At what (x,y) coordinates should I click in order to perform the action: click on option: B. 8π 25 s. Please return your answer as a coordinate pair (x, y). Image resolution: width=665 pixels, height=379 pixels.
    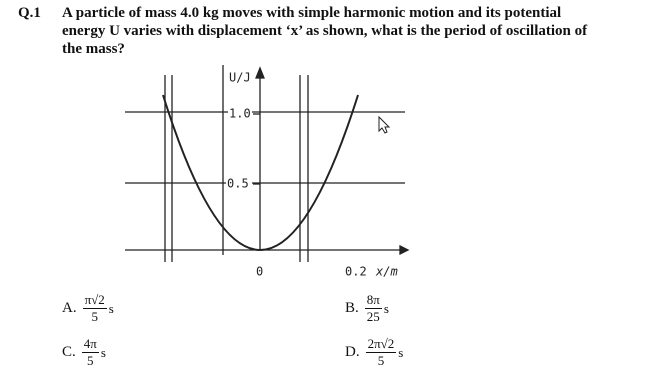
    Looking at the image, I should click on (367, 308).